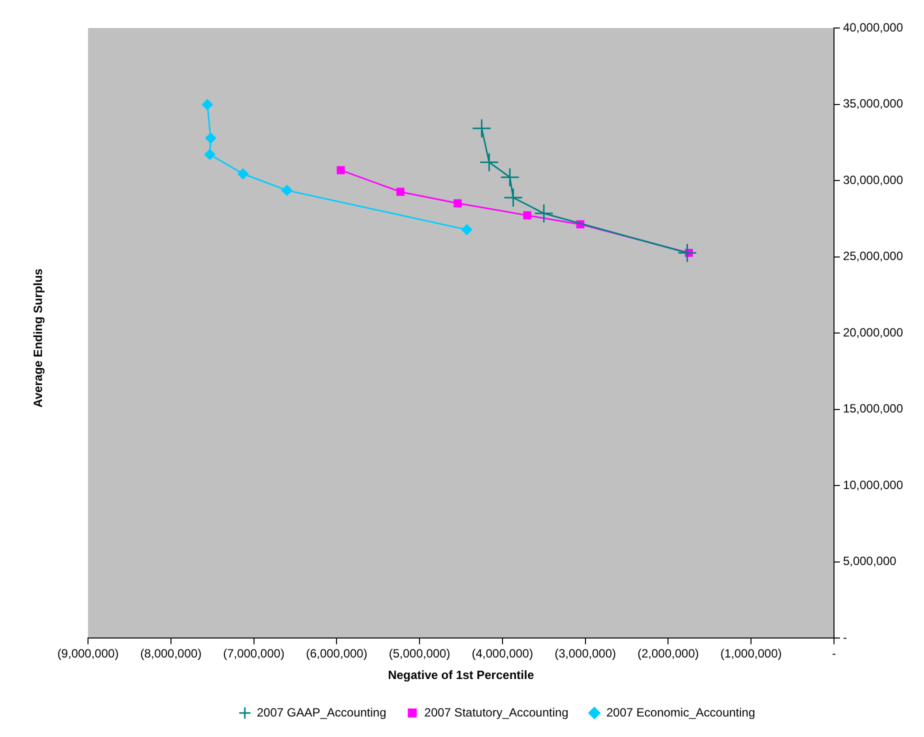 This screenshot has width=924, height=737. I want to click on legend-label: 2007 Statutory_Accounting, so click(496, 712).